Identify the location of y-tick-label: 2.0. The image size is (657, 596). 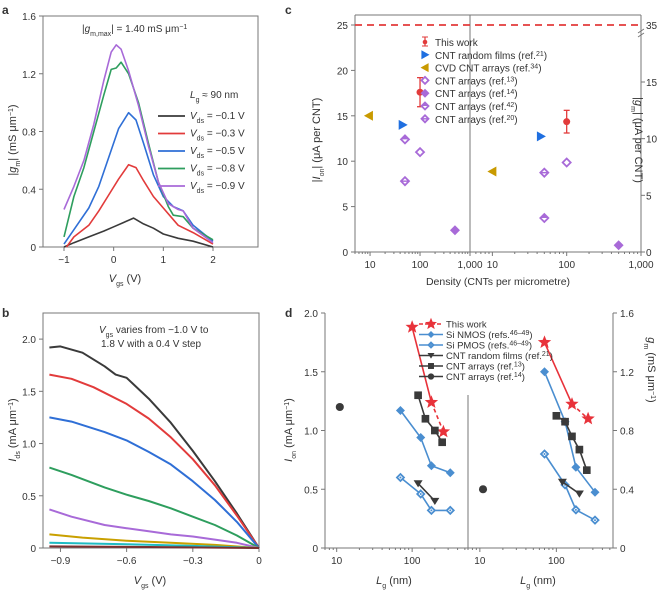
(29, 340).